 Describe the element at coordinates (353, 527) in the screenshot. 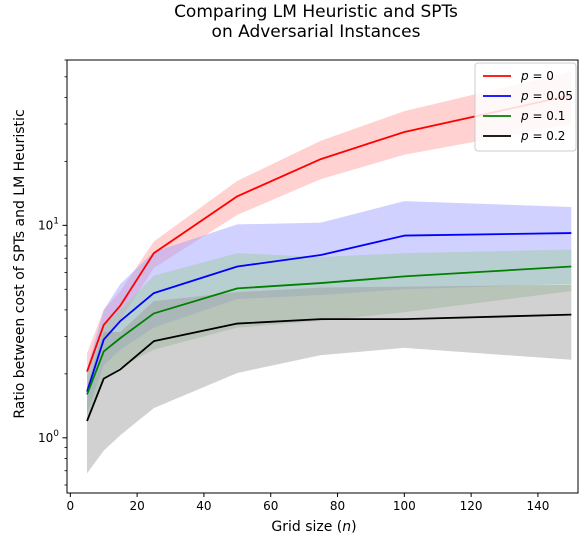

I see `x-axis-label-close: )` at that location.